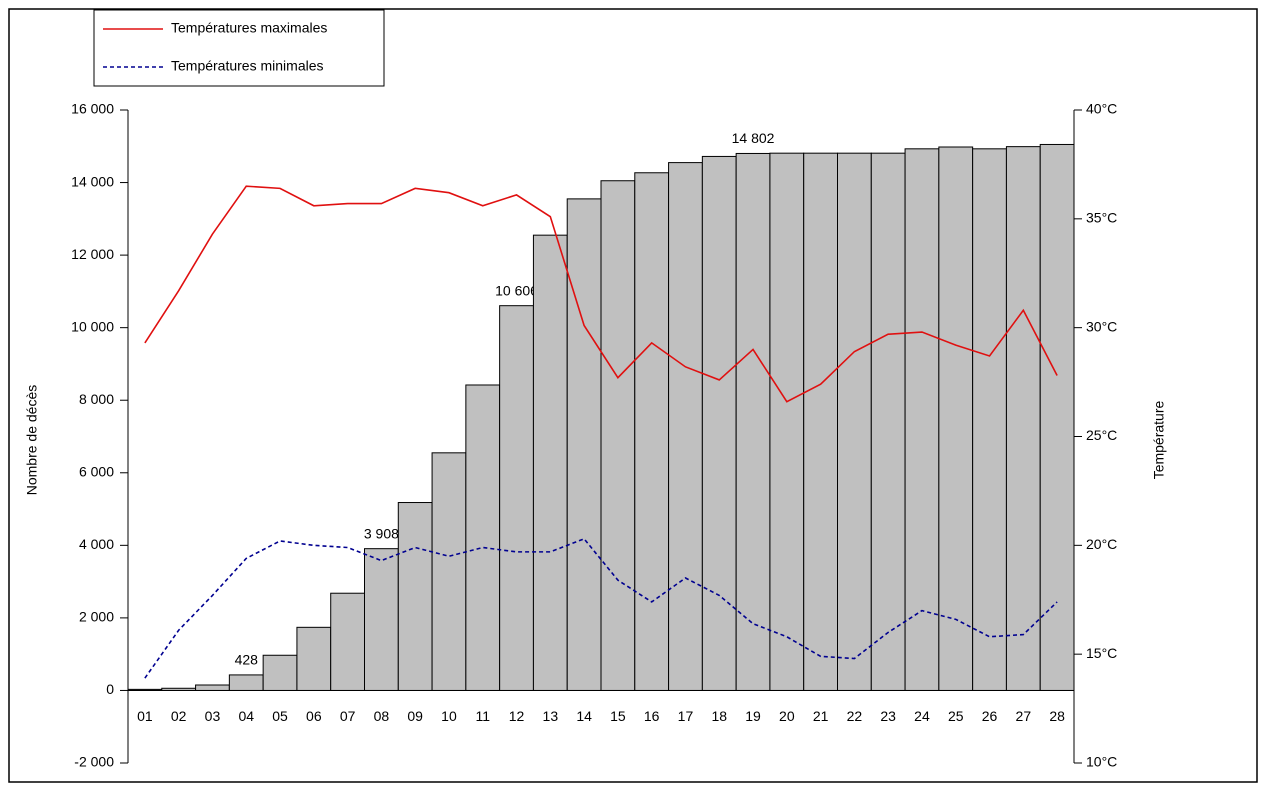 This screenshot has height=791, width=1266. What do you see at coordinates (719, 716) in the screenshot?
I see `x-tick-label: 18` at bounding box center [719, 716].